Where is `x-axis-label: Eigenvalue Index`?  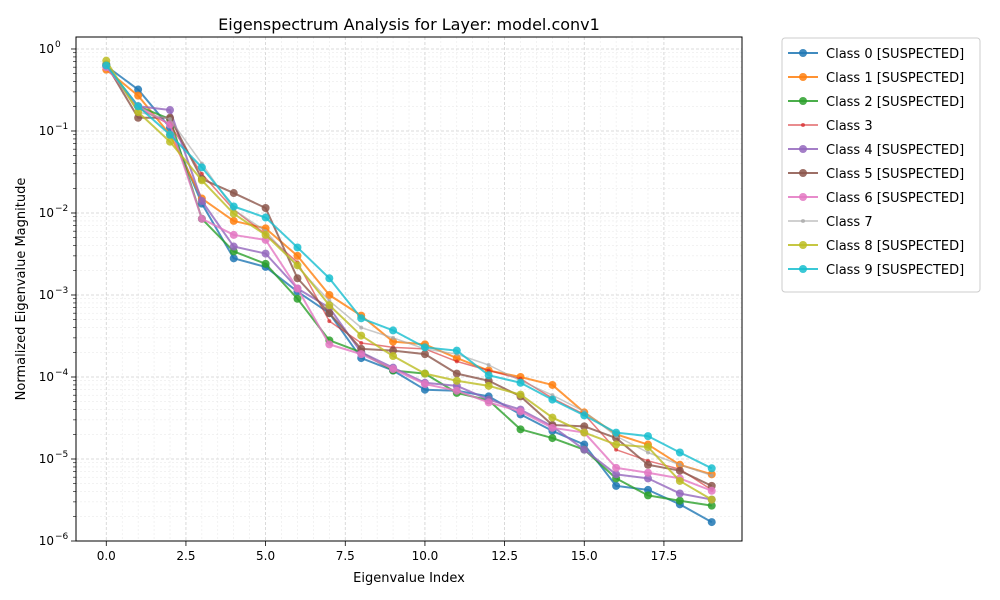
x-axis-label: Eigenvalue Index is located at coordinates (409, 578).